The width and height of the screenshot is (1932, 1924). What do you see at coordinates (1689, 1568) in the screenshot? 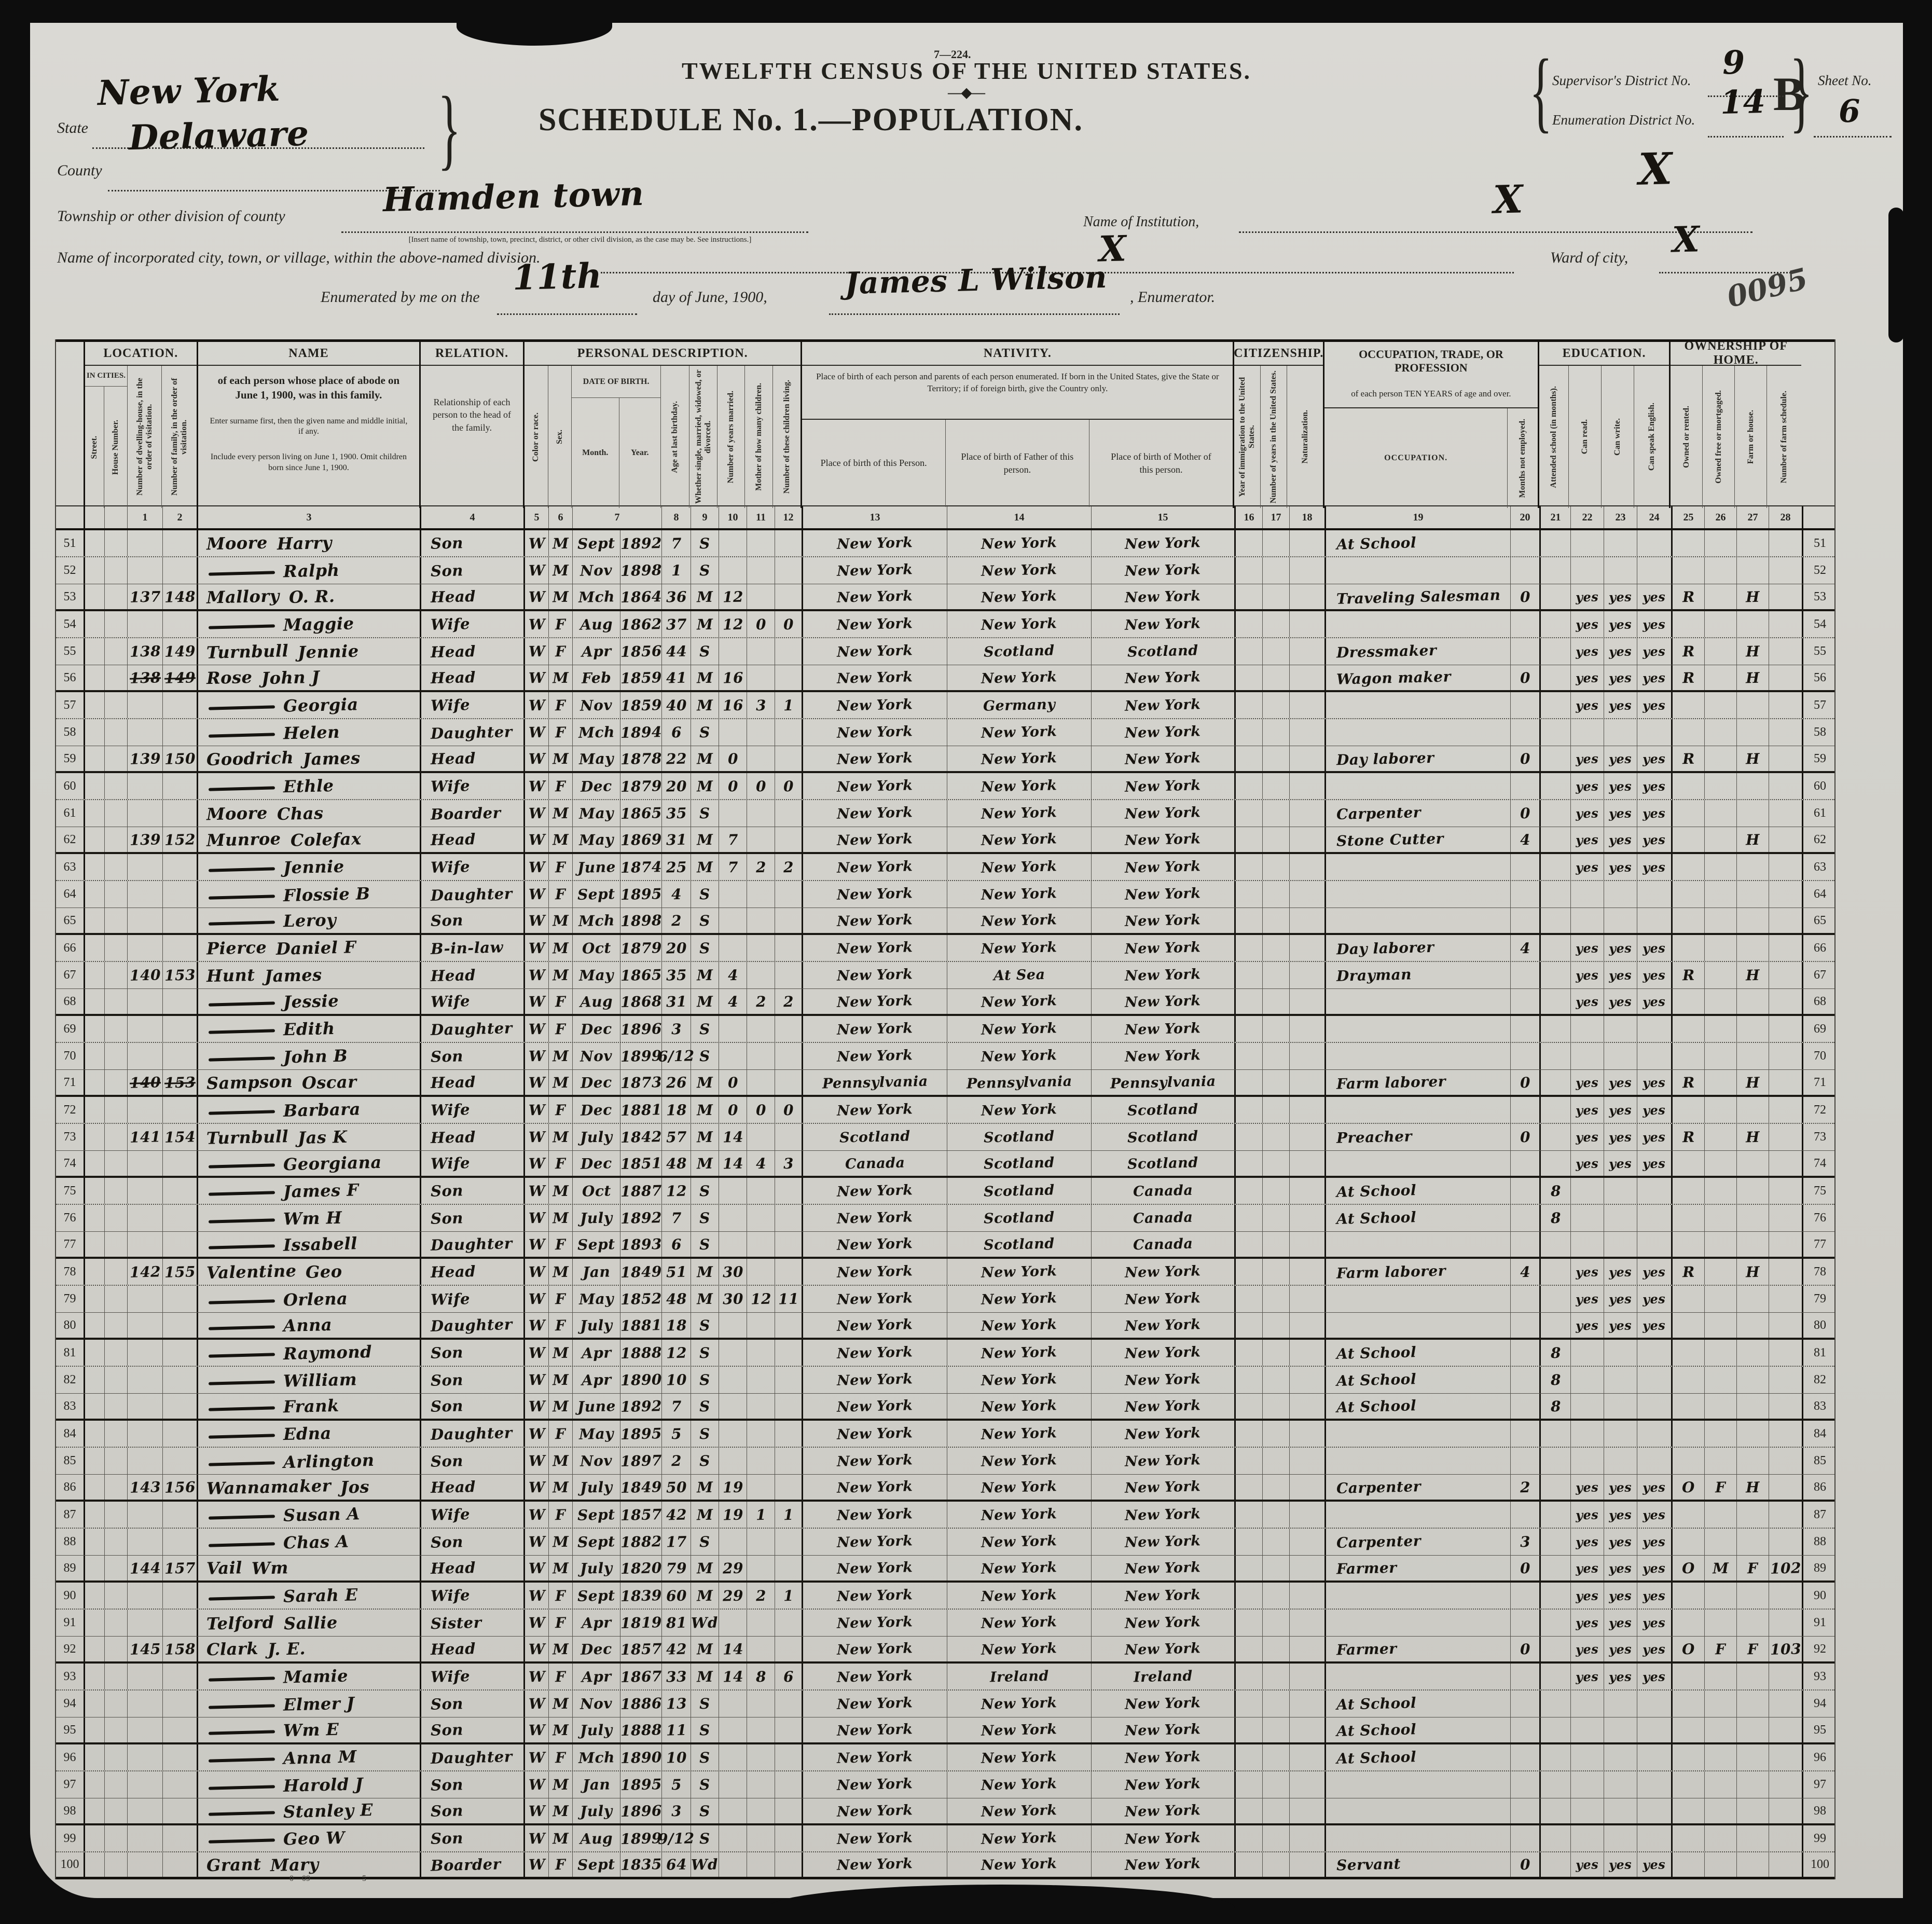
I see `owned-rented-cell: O` at bounding box center [1689, 1568].